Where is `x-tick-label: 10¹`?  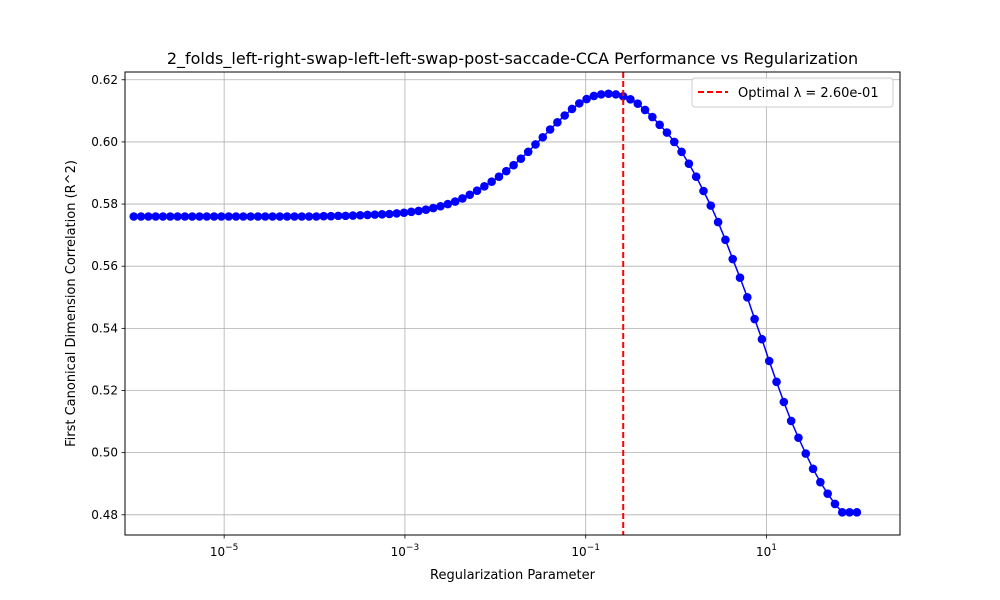 x-tick-label: 10¹ is located at coordinates (766, 551).